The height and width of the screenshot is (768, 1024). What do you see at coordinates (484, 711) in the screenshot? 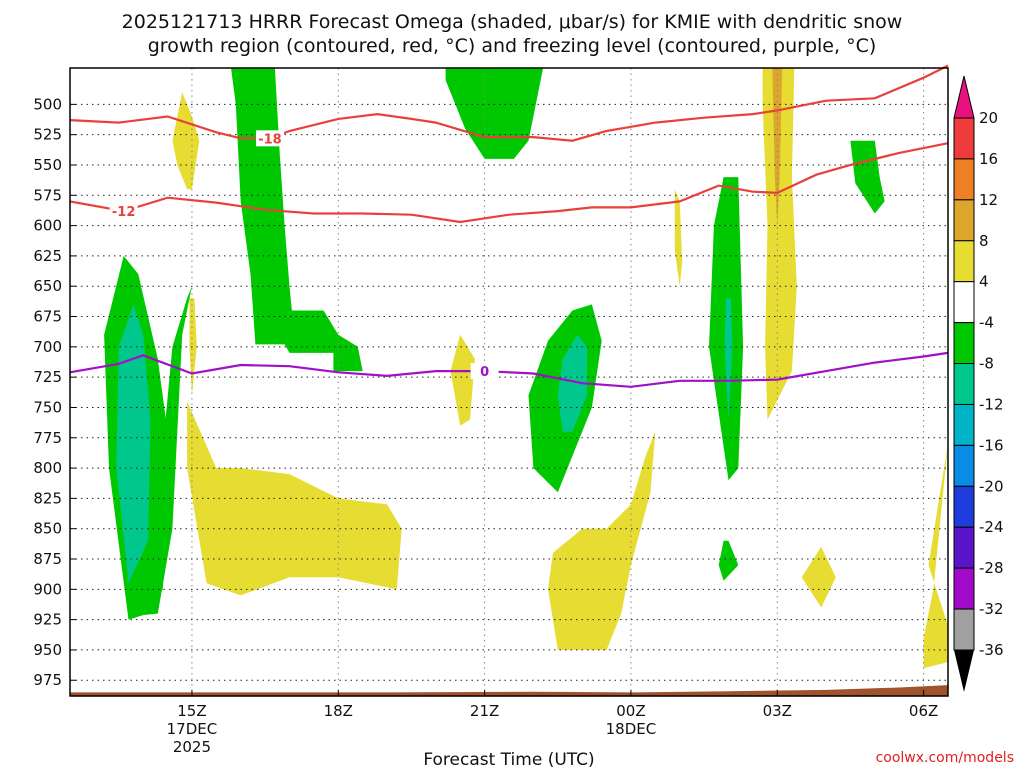
I see `xtick-label-21Z: 21Z` at bounding box center [484, 711].